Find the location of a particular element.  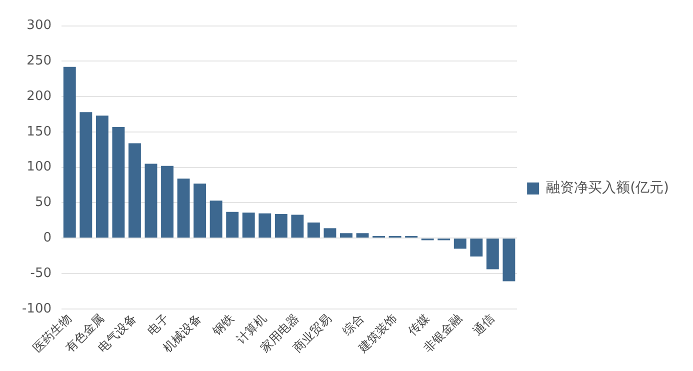

y-tick-label: 300 is located at coordinates (39, 26).